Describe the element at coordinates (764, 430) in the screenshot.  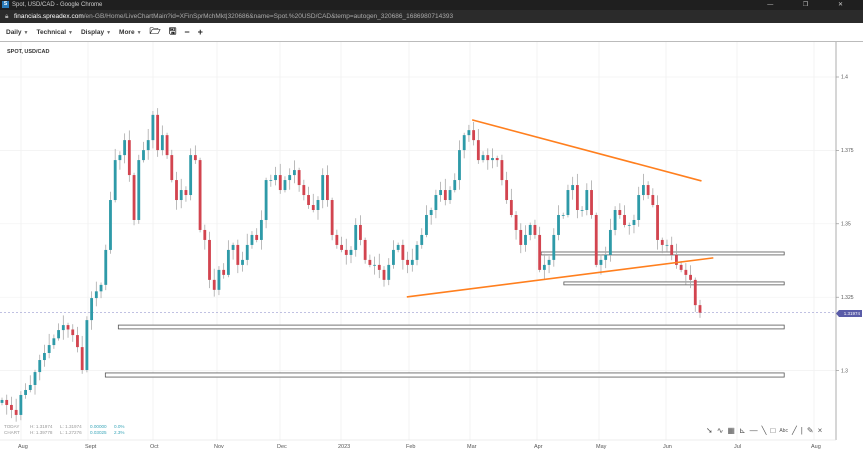
I see `diagonal-line-icon: ╲` at that location.